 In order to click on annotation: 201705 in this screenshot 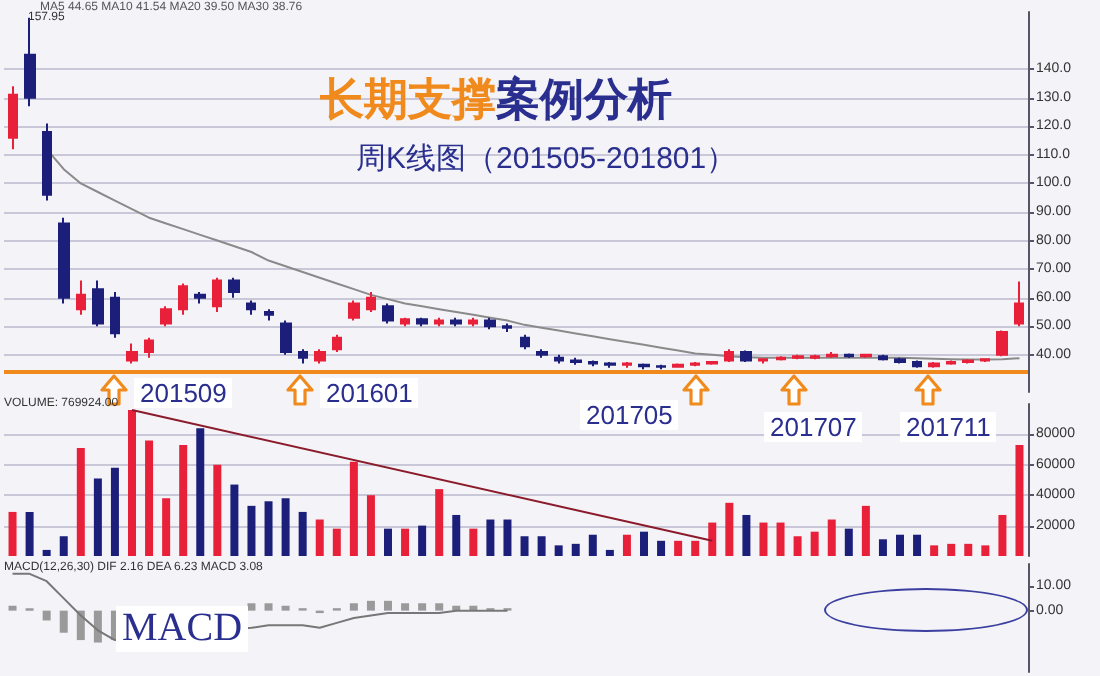, I will do `click(629, 415)`.